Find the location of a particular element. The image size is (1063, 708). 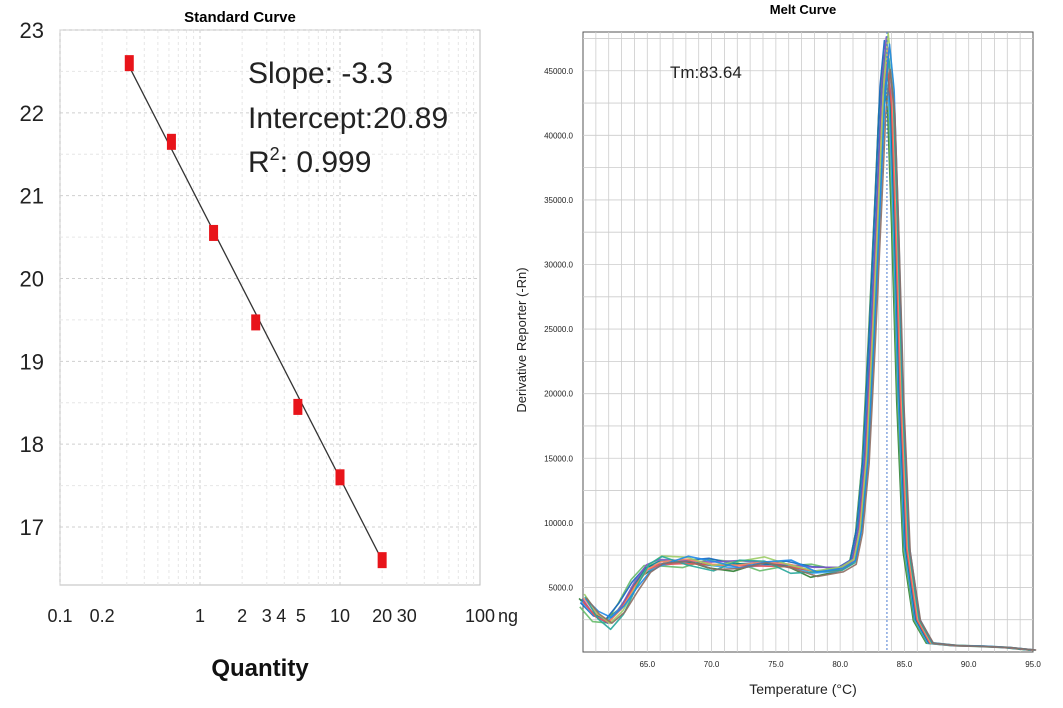

x-tick-label: 0.2 is located at coordinates (102, 616).